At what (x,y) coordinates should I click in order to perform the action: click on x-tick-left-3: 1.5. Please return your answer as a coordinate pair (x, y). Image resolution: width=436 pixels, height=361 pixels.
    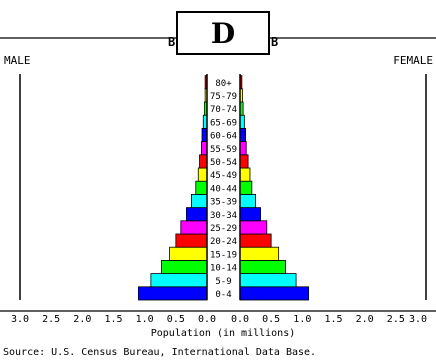
    Looking at the image, I should click on (113, 319).